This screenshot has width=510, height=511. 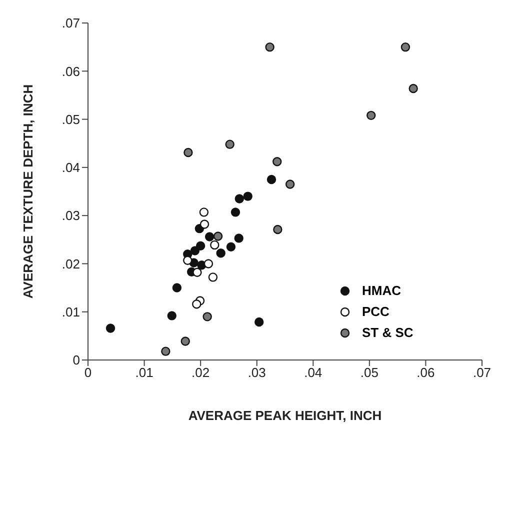 What do you see at coordinates (369, 372) in the screenshot?
I see `x-tick-label: .05` at bounding box center [369, 372].